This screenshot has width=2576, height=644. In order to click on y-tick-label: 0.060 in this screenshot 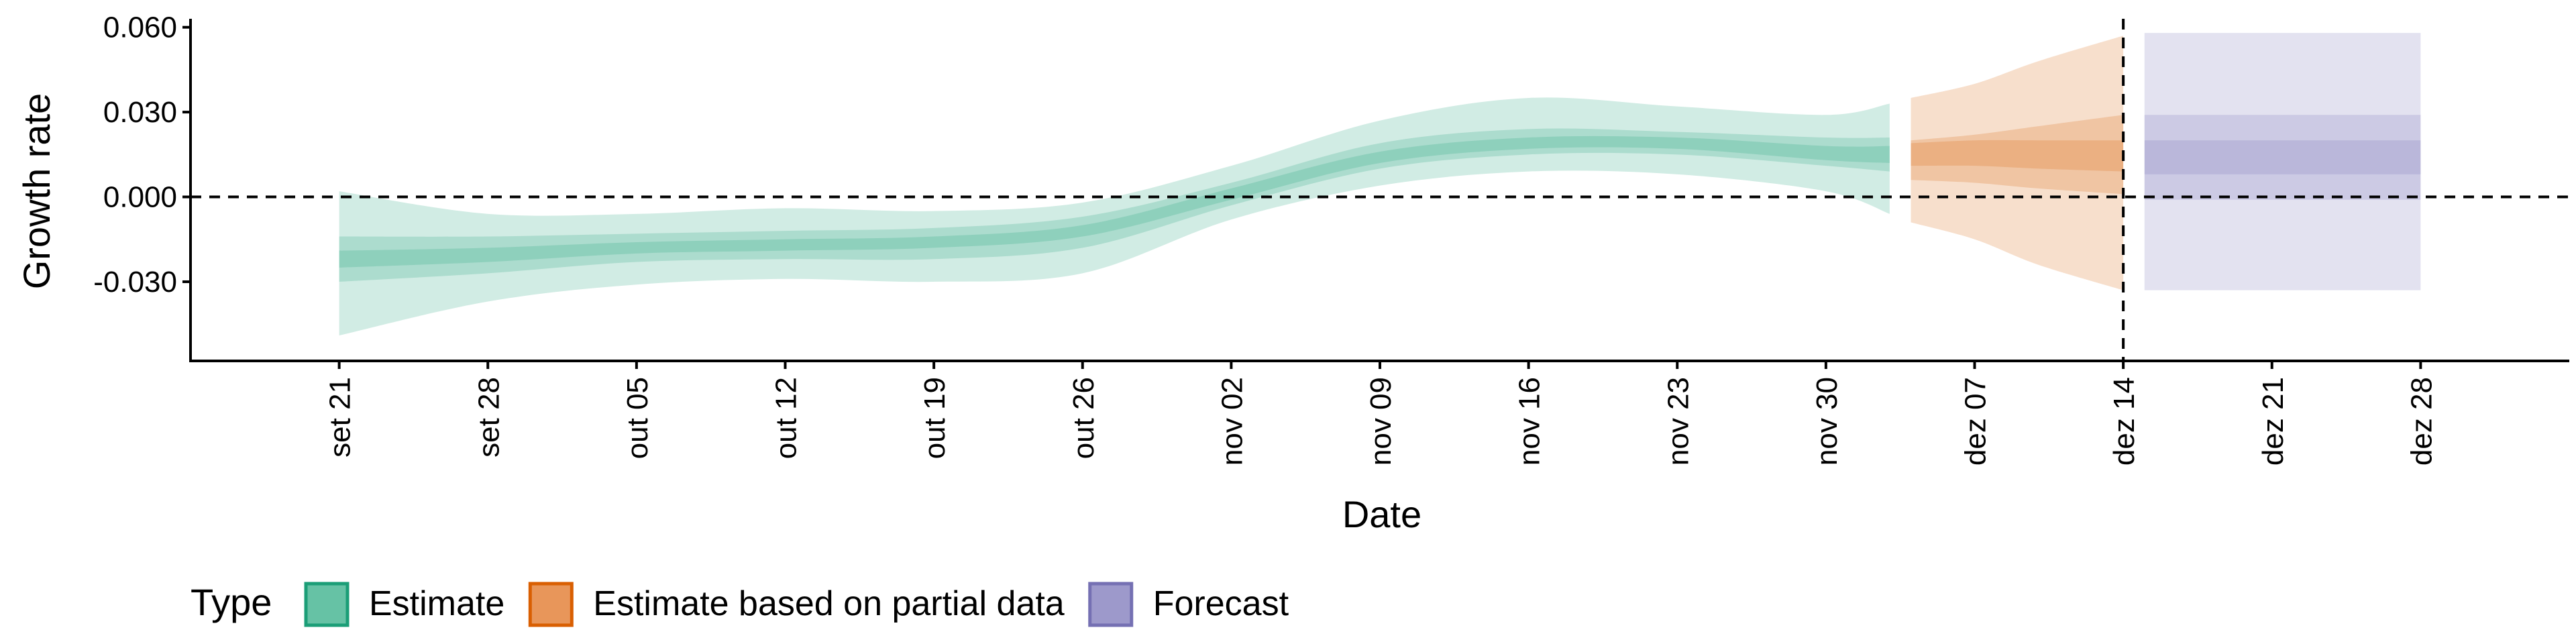, I will do `click(140, 27)`.